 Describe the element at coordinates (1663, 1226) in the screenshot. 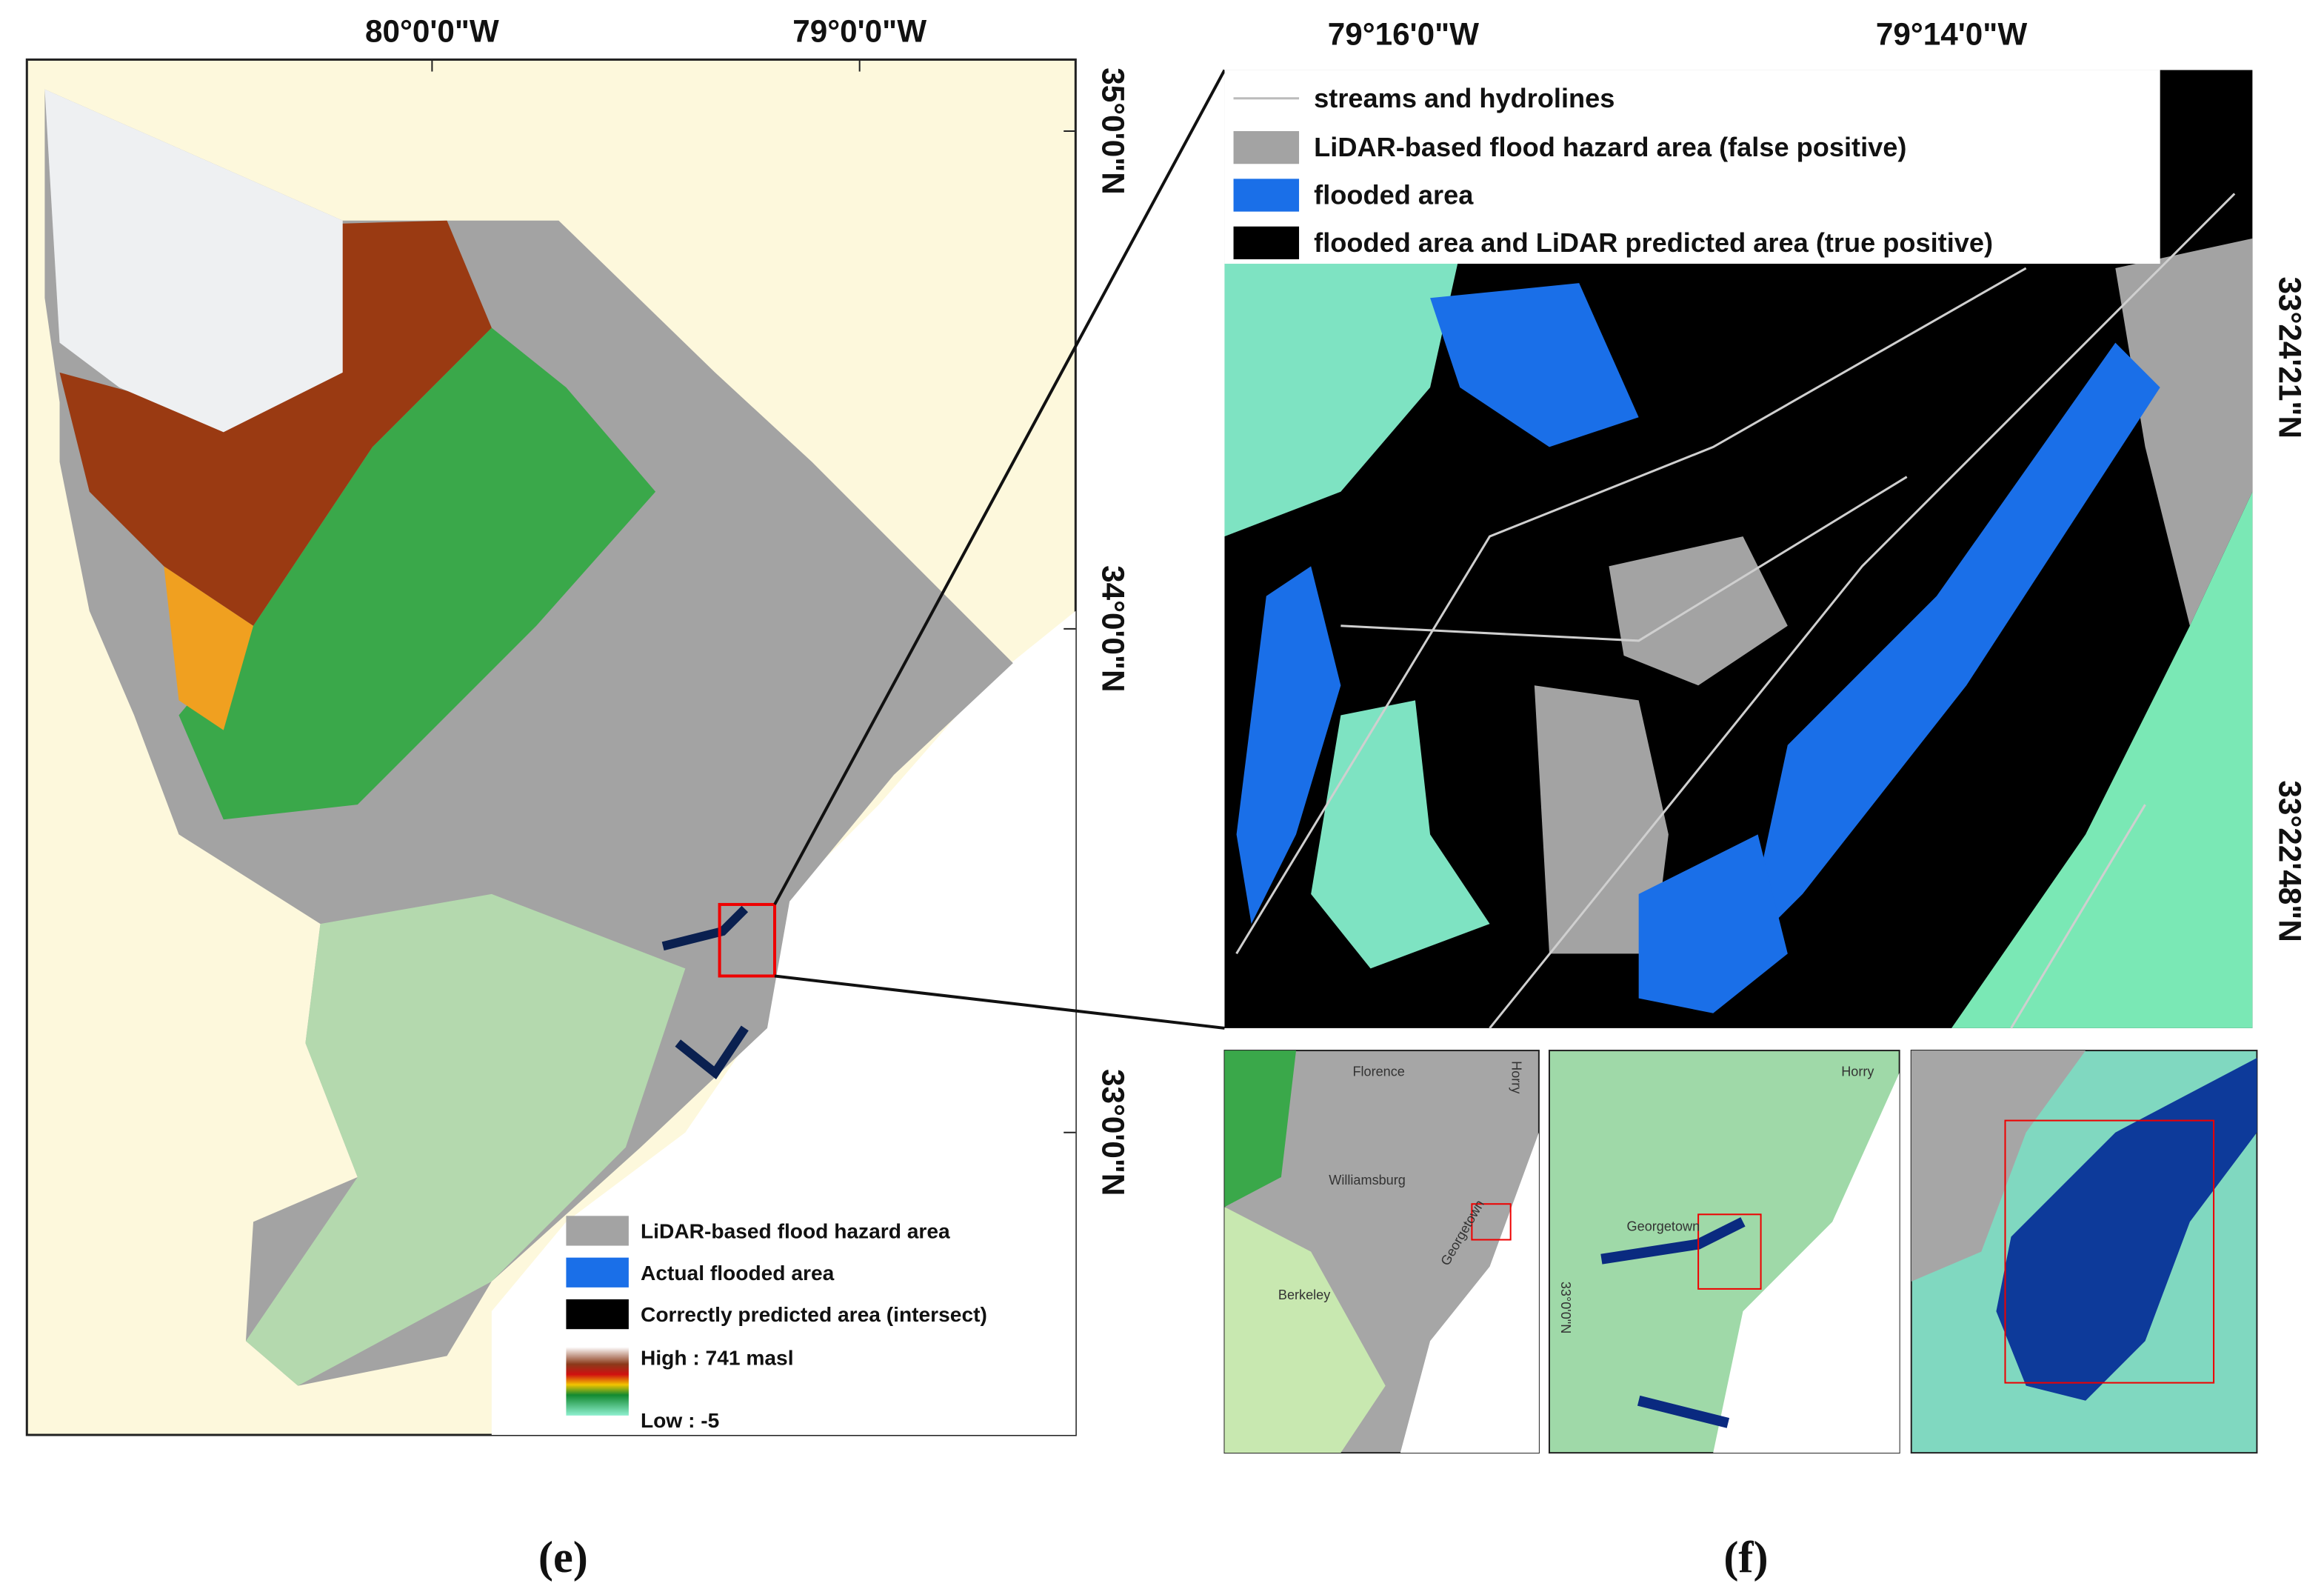

I see `place-label: Georgetown` at that location.